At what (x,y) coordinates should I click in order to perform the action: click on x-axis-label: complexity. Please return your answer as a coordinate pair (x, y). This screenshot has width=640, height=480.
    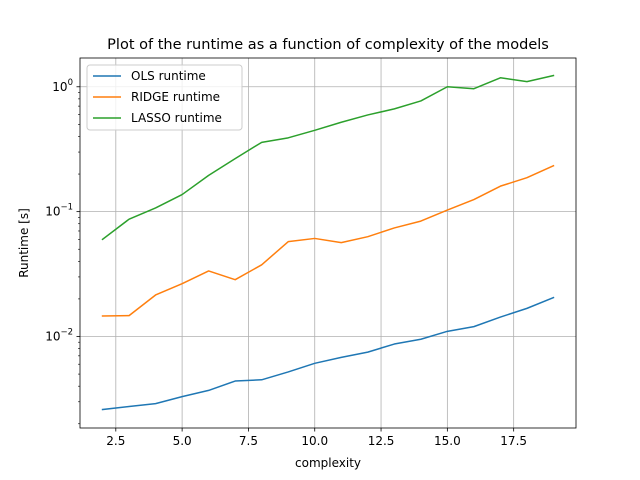
    Looking at the image, I should click on (328, 463).